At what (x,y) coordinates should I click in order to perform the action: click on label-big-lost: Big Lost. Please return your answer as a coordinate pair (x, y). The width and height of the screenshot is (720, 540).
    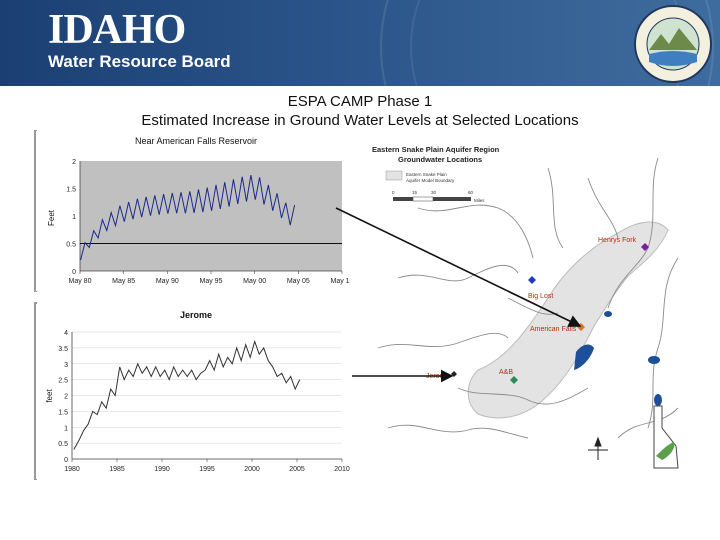
    Looking at the image, I should click on (540, 296).